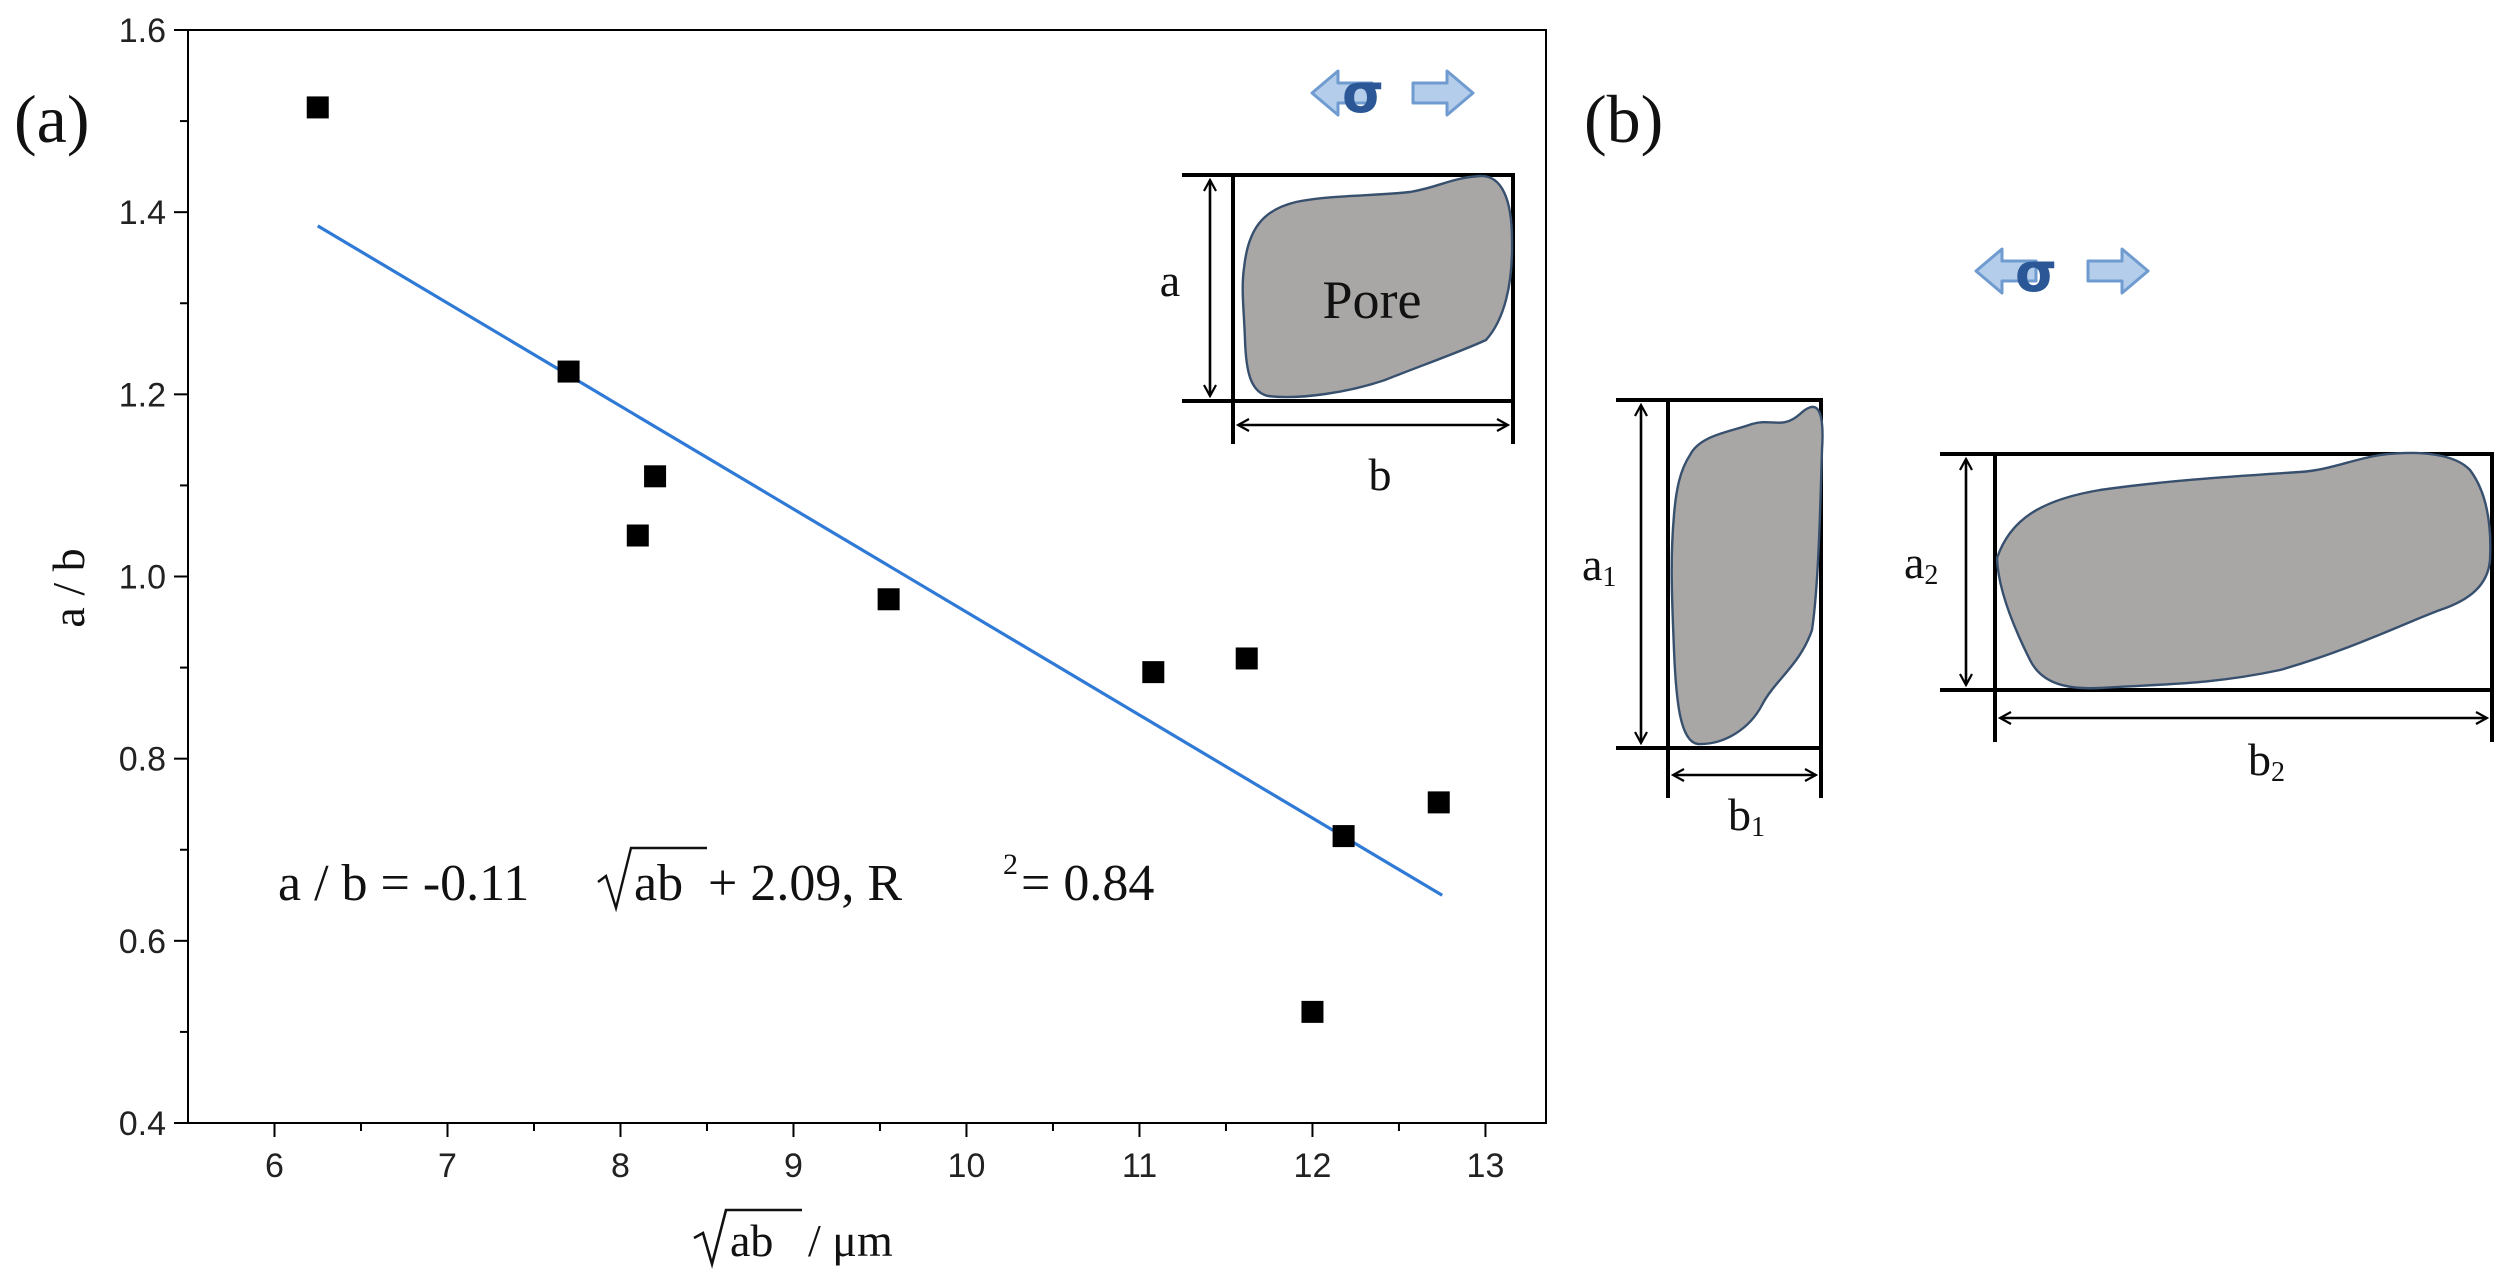 The width and height of the screenshot is (2505, 1287). Describe the element at coordinates (447, 1166) in the screenshot. I see `x-tick-label: 7` at that location.